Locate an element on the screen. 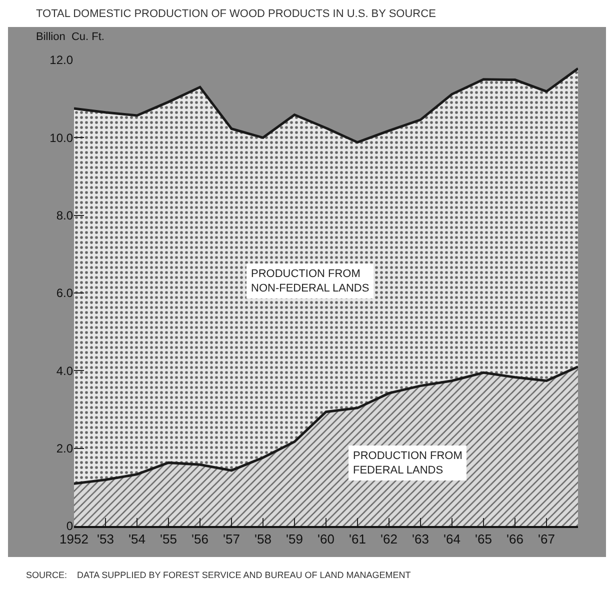 This screenshot has width=611, height=599. x-tick-label: '61 is located at coordinates (357, 539).